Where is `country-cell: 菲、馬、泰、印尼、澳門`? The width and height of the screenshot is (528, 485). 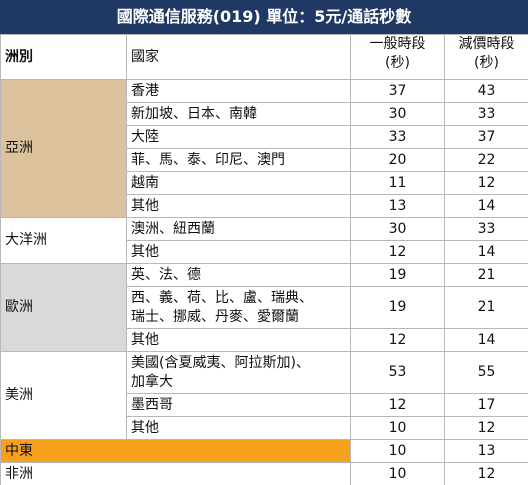 country-cell: 菲、馬、泰、印尼、澳門 is located at coordinates (238, 160).